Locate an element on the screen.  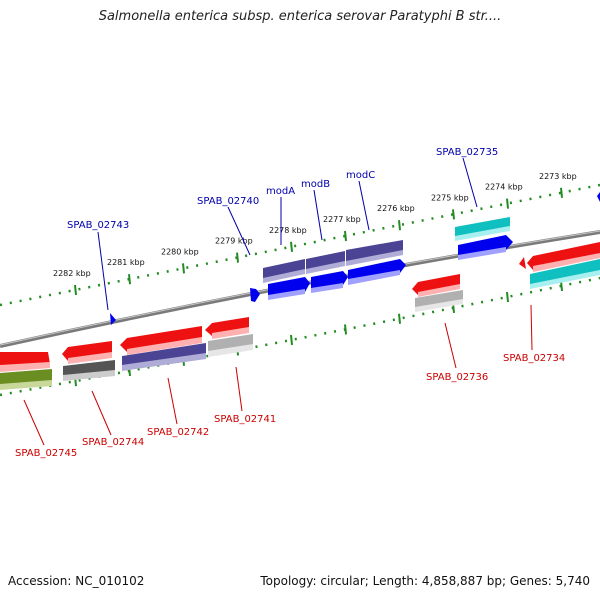
leader-modB is located at coordinates (318, 215).